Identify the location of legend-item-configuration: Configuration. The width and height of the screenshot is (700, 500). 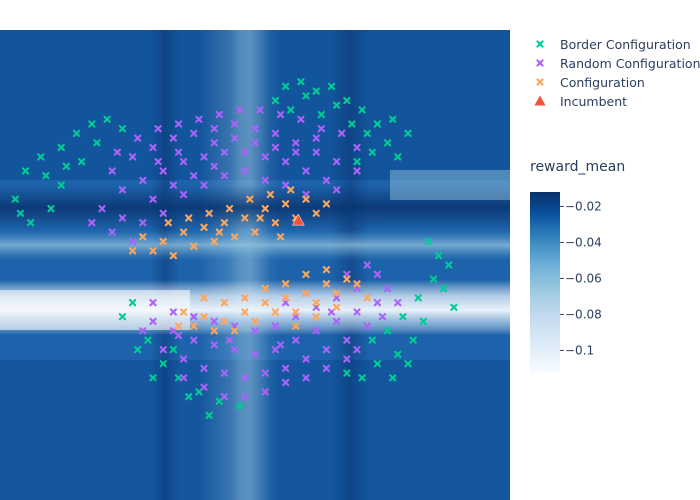
(590, 82).